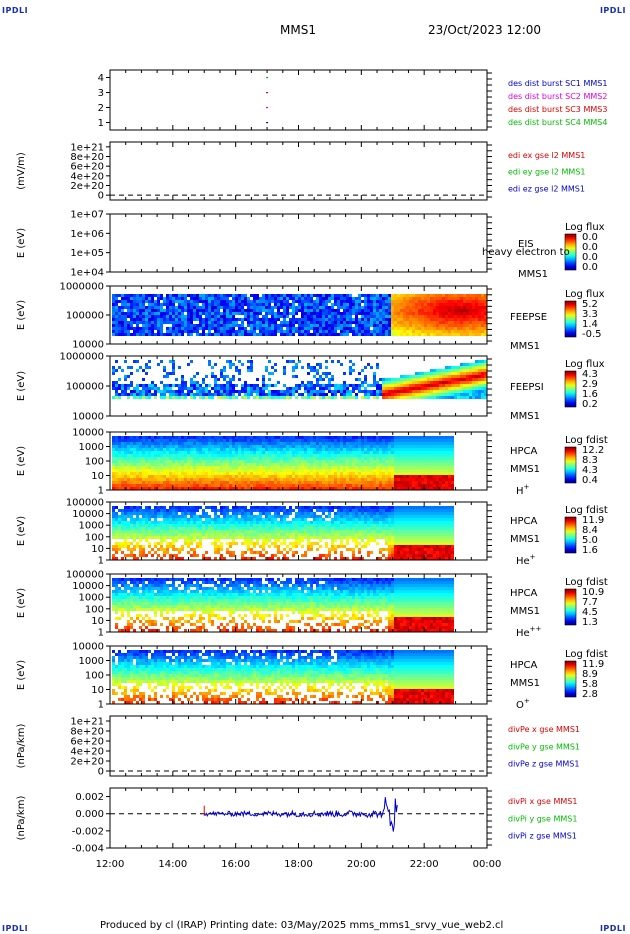  Describe the element at coordinates (557, 83) in the screenshot. I see `panel-burst-legend-item: des dist burst SC1 MMS1` at that location.